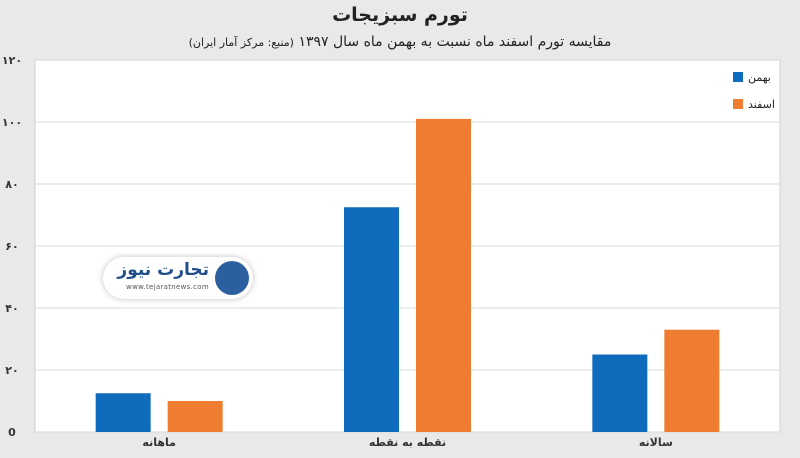  Describe the element at coordinates (759, 77) in the screenshot. I see `legend-label: بهمن` at that location.